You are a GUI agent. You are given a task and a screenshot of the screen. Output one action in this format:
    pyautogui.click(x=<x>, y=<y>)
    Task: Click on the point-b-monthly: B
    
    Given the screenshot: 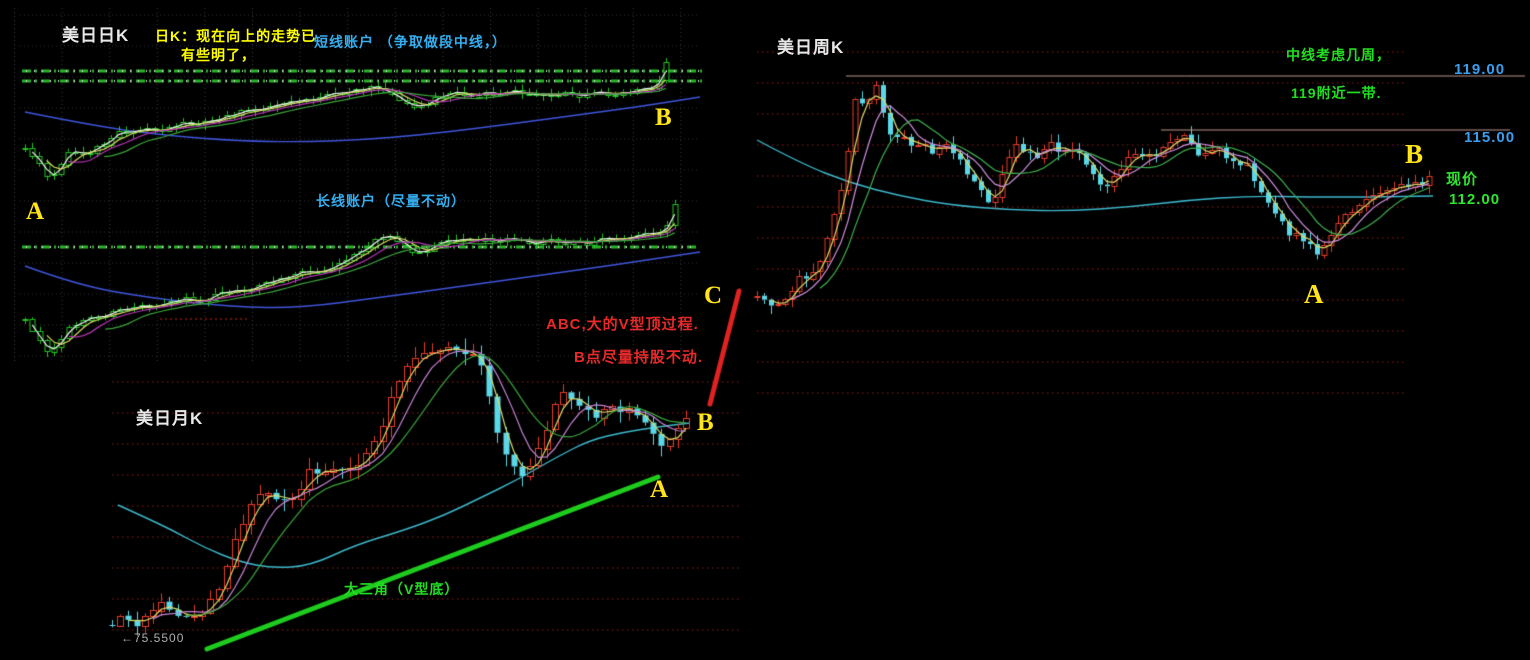 What is the action you would take?
    pyautogui.click(x=705, y=422)
    